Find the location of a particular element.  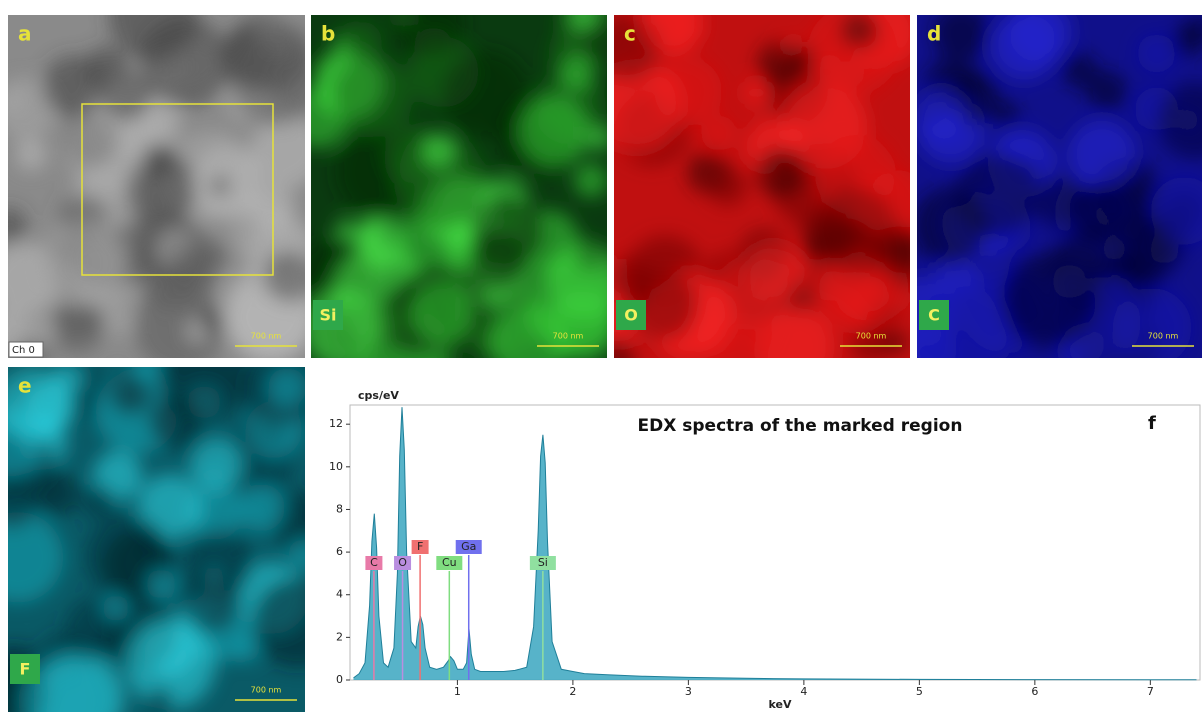

x-tick-label: 5 is located at coordinates (919, 691).